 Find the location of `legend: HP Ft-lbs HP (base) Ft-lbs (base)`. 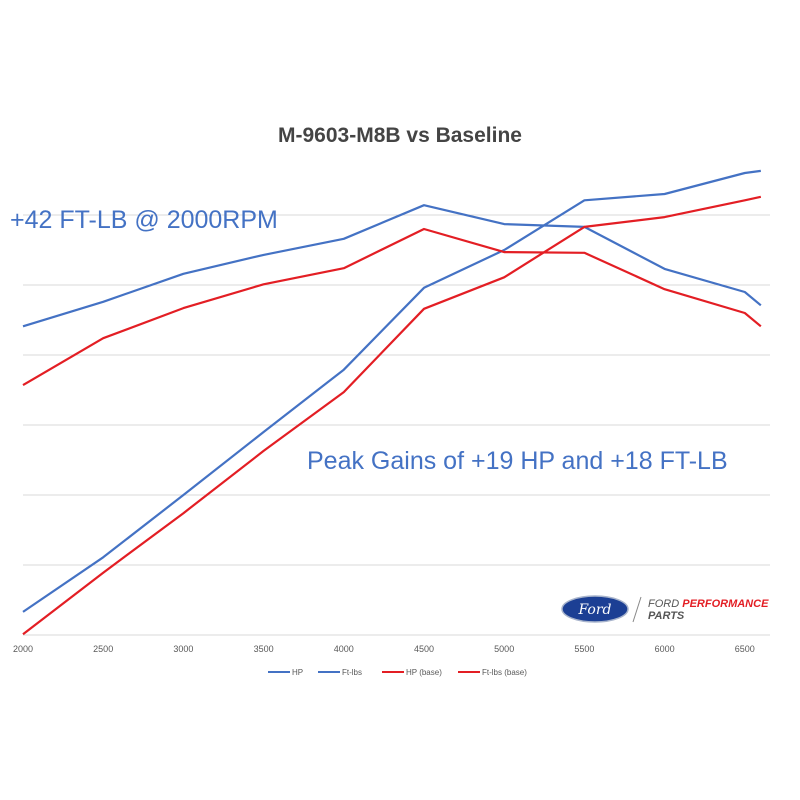

legend: HP Ft-lbs HP (base) Ft-lbs (base) is located at coordinates (397, 672).